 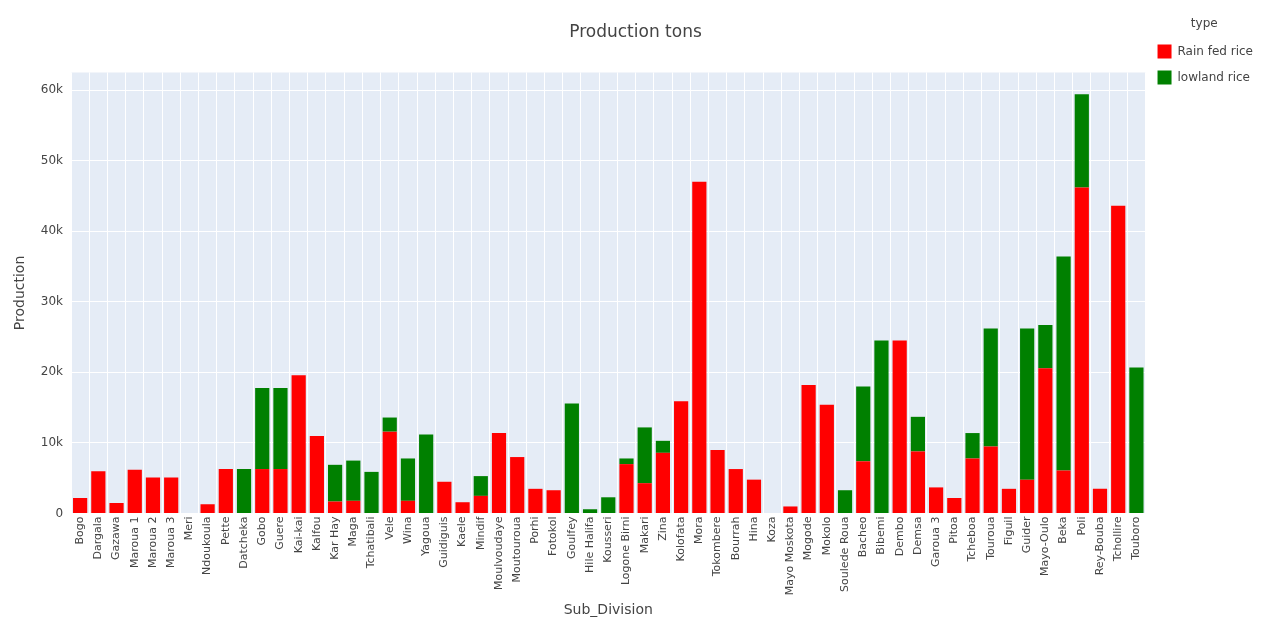 What do you see at coordinates (280, 533) in the screenshot?
I see `x-tick-label: Guere` at bounding box center [280, 533].